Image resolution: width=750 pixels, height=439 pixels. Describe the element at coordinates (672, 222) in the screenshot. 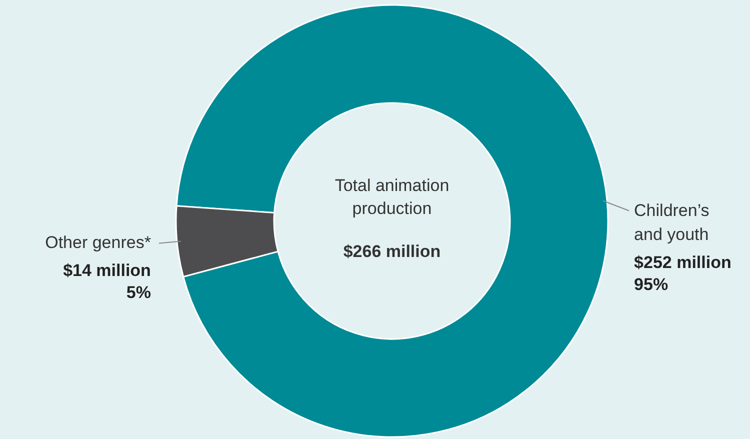

I see `slice-label: Children’s and youth` at that location.